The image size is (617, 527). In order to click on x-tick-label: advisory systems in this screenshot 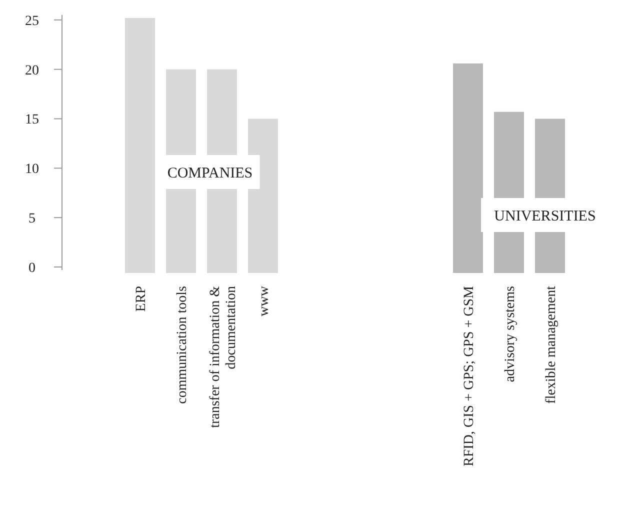, I will do `click(510, 334)`.